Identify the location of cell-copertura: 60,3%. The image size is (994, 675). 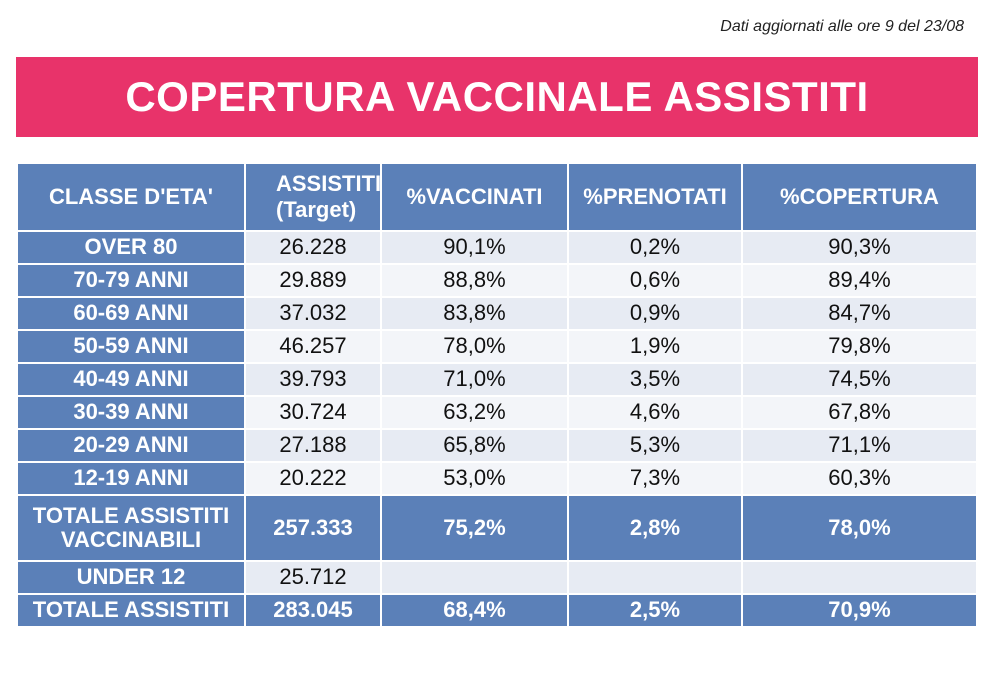
(859, 478).